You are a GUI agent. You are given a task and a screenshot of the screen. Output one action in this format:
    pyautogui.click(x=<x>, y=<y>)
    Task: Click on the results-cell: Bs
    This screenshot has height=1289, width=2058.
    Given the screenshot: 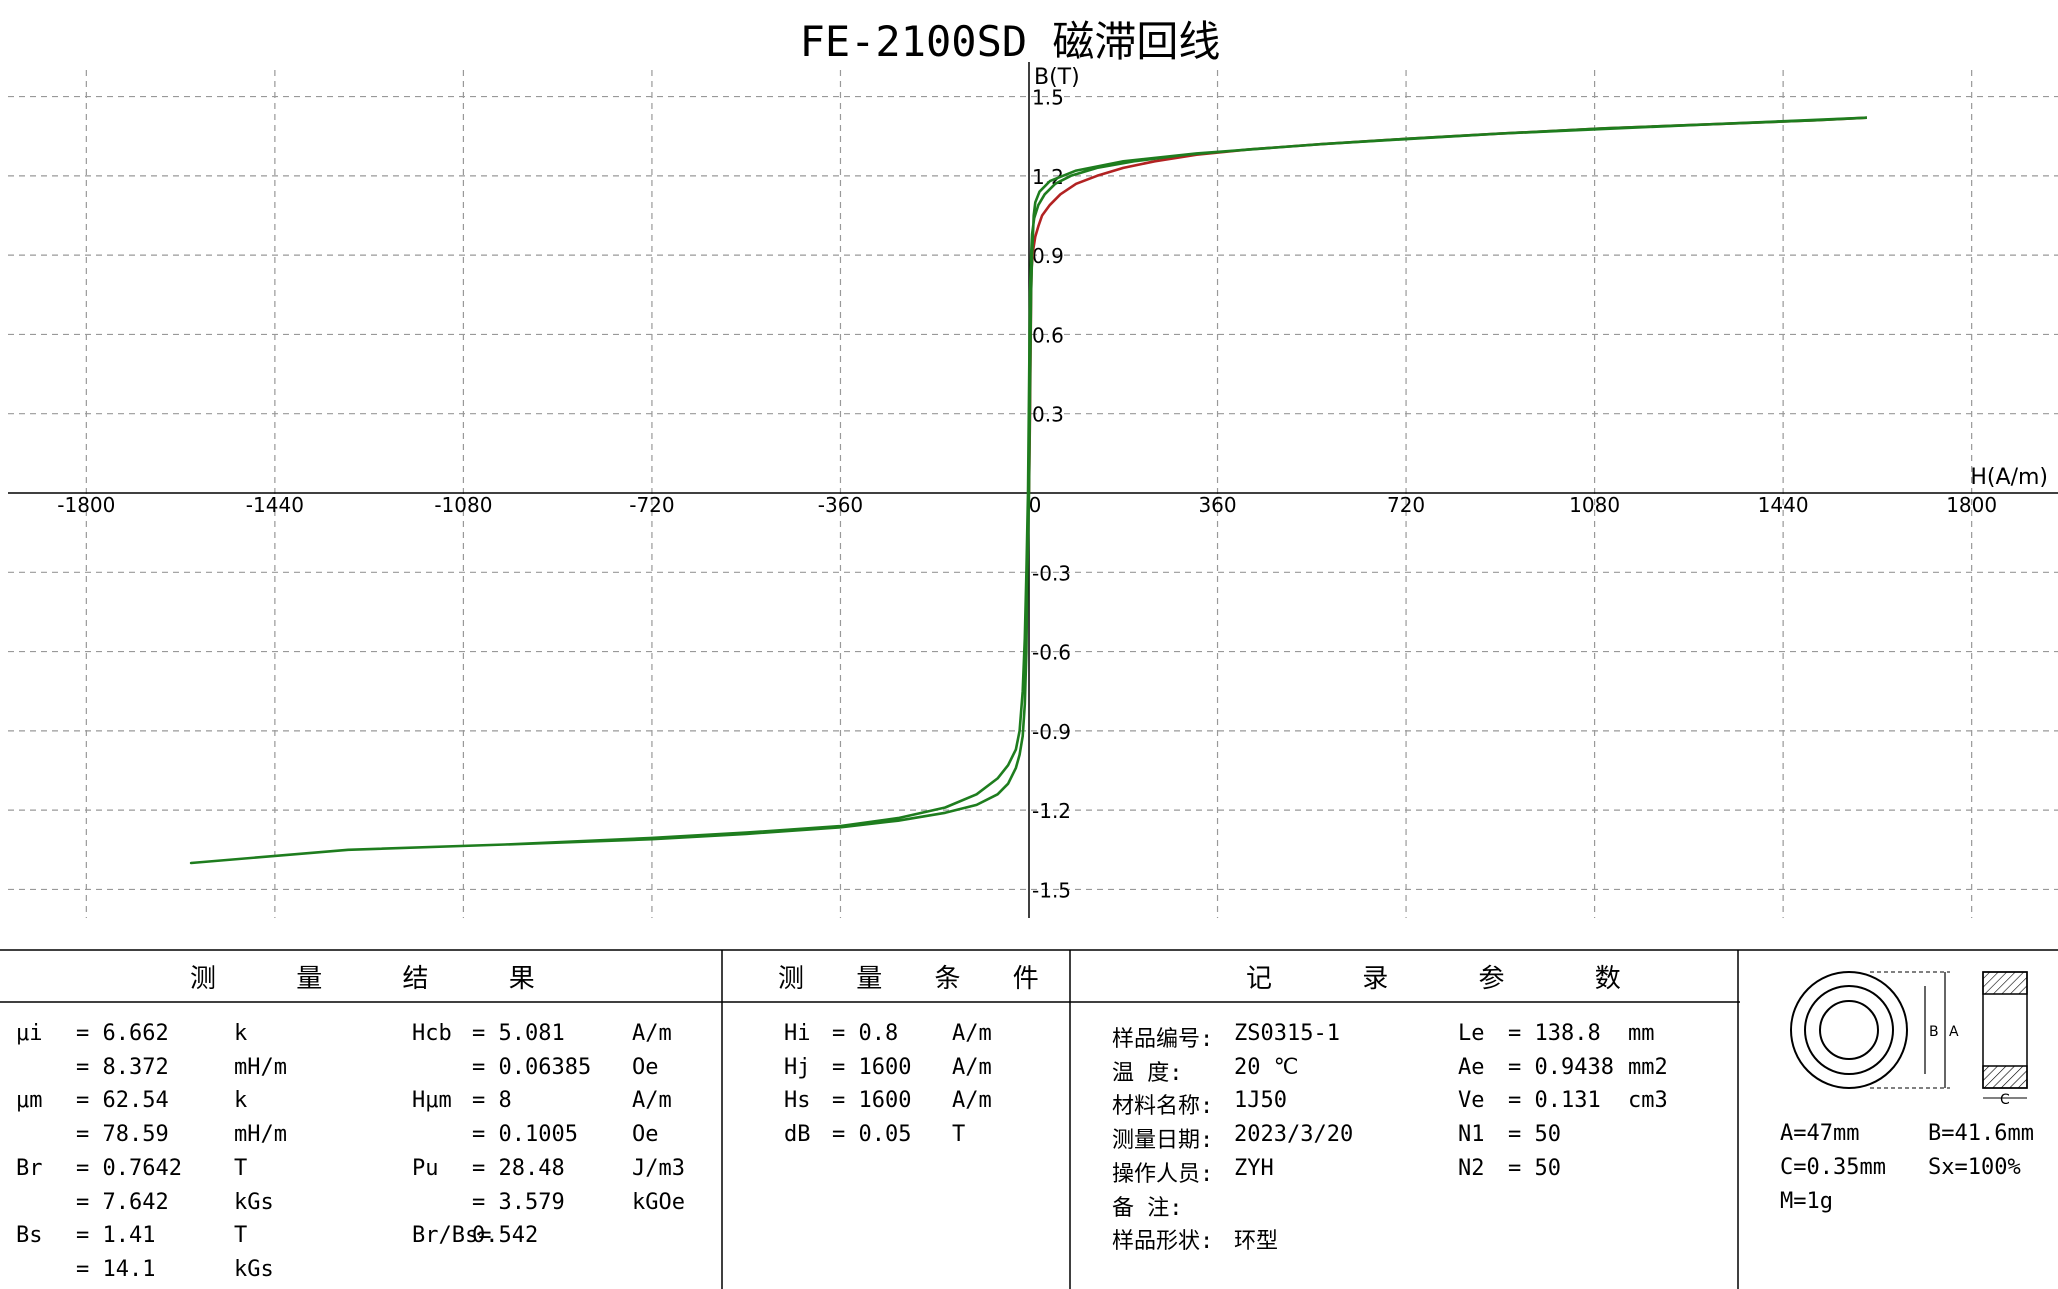 What is the action you would take?
    pyautogui.click(x=29, y=1236)
    